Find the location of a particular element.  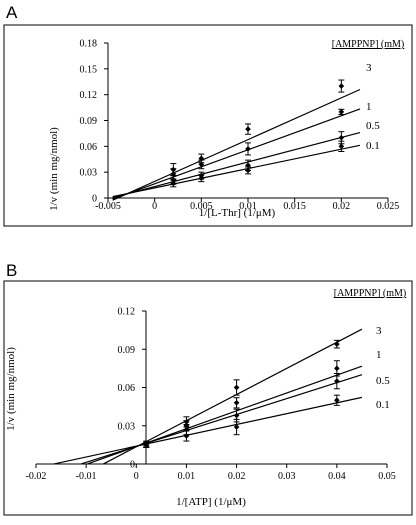

panel-a-y-tick-label: 0.18 is located at coordinates (89, 44).